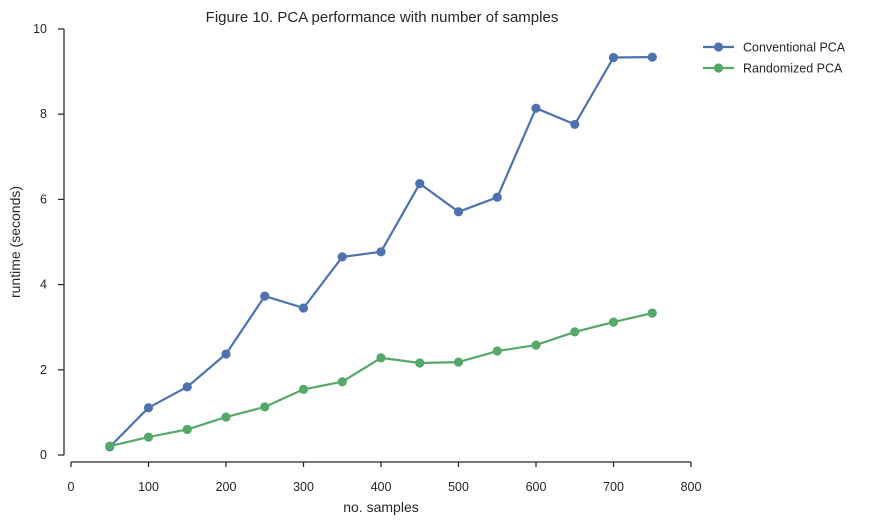 The width and height of the screenshot is (872, 525). I want to click on y-axis-label: runtime (seconds), so click(15, 242).